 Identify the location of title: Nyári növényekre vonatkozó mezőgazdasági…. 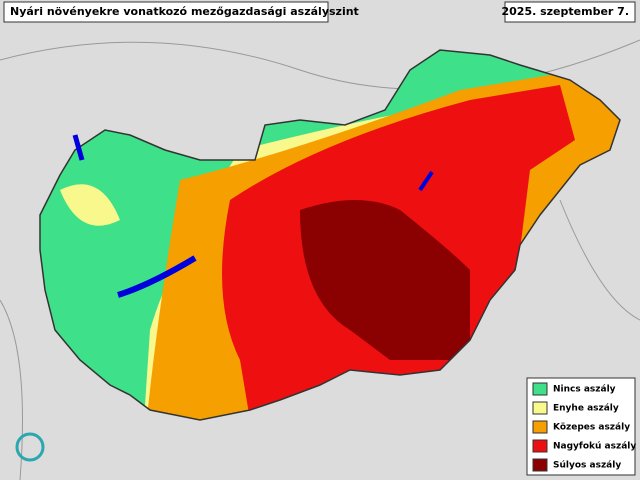
(184, 11).